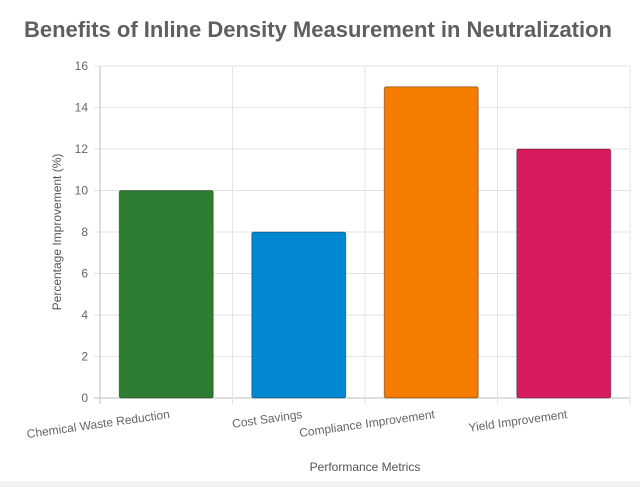  I want to click on y-axis-ticks: 0 2 4 6 8 10 12 14 16, so click(82, 232).